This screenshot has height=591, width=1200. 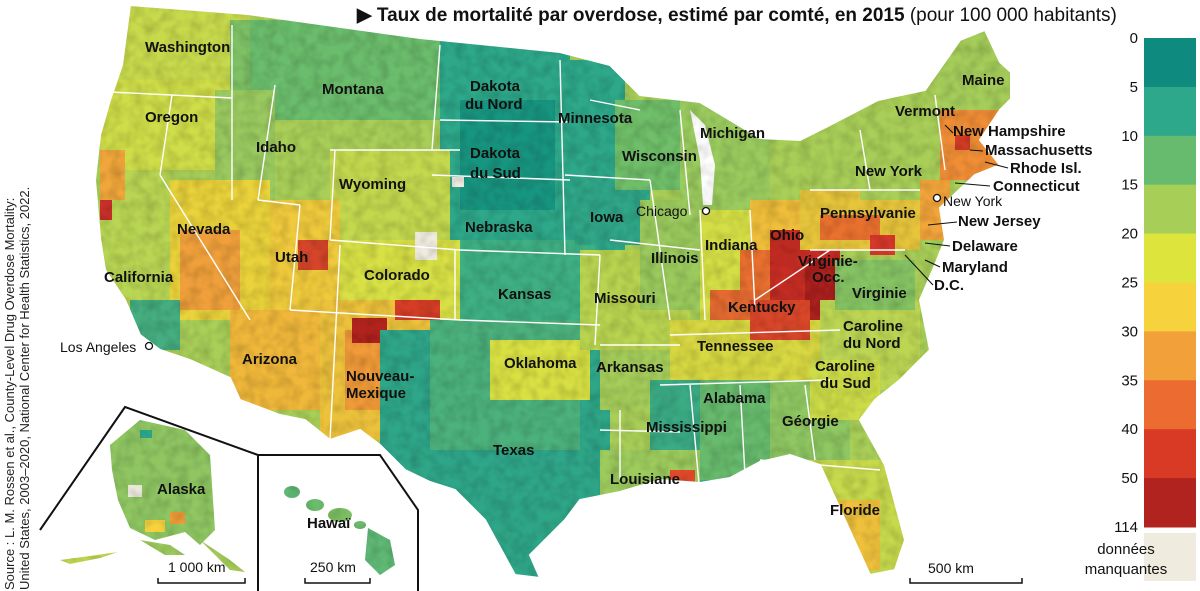 What do you see at coordinates (1013, 15) in the screenshot?
I see `title-unit: (pour 100 000 habitants)` at bounding box center [1013, 15].